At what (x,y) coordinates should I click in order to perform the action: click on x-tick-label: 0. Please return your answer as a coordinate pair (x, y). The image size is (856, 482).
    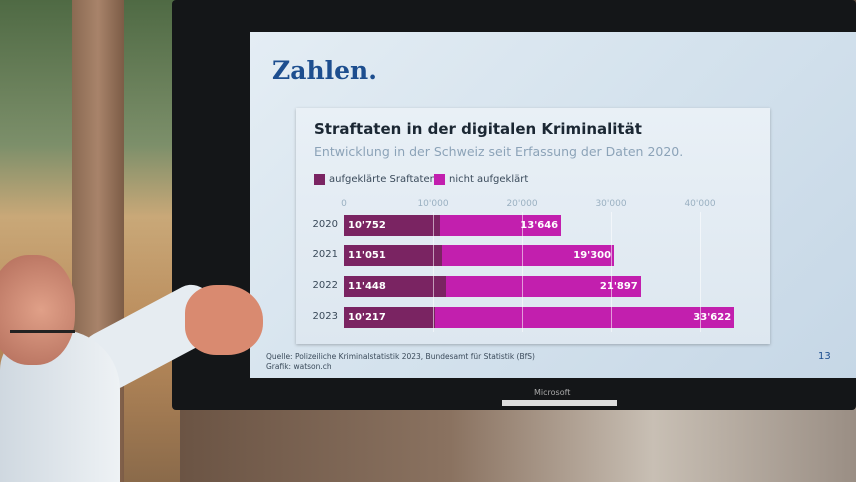
    Looking at the image, I should click on (344, 204).